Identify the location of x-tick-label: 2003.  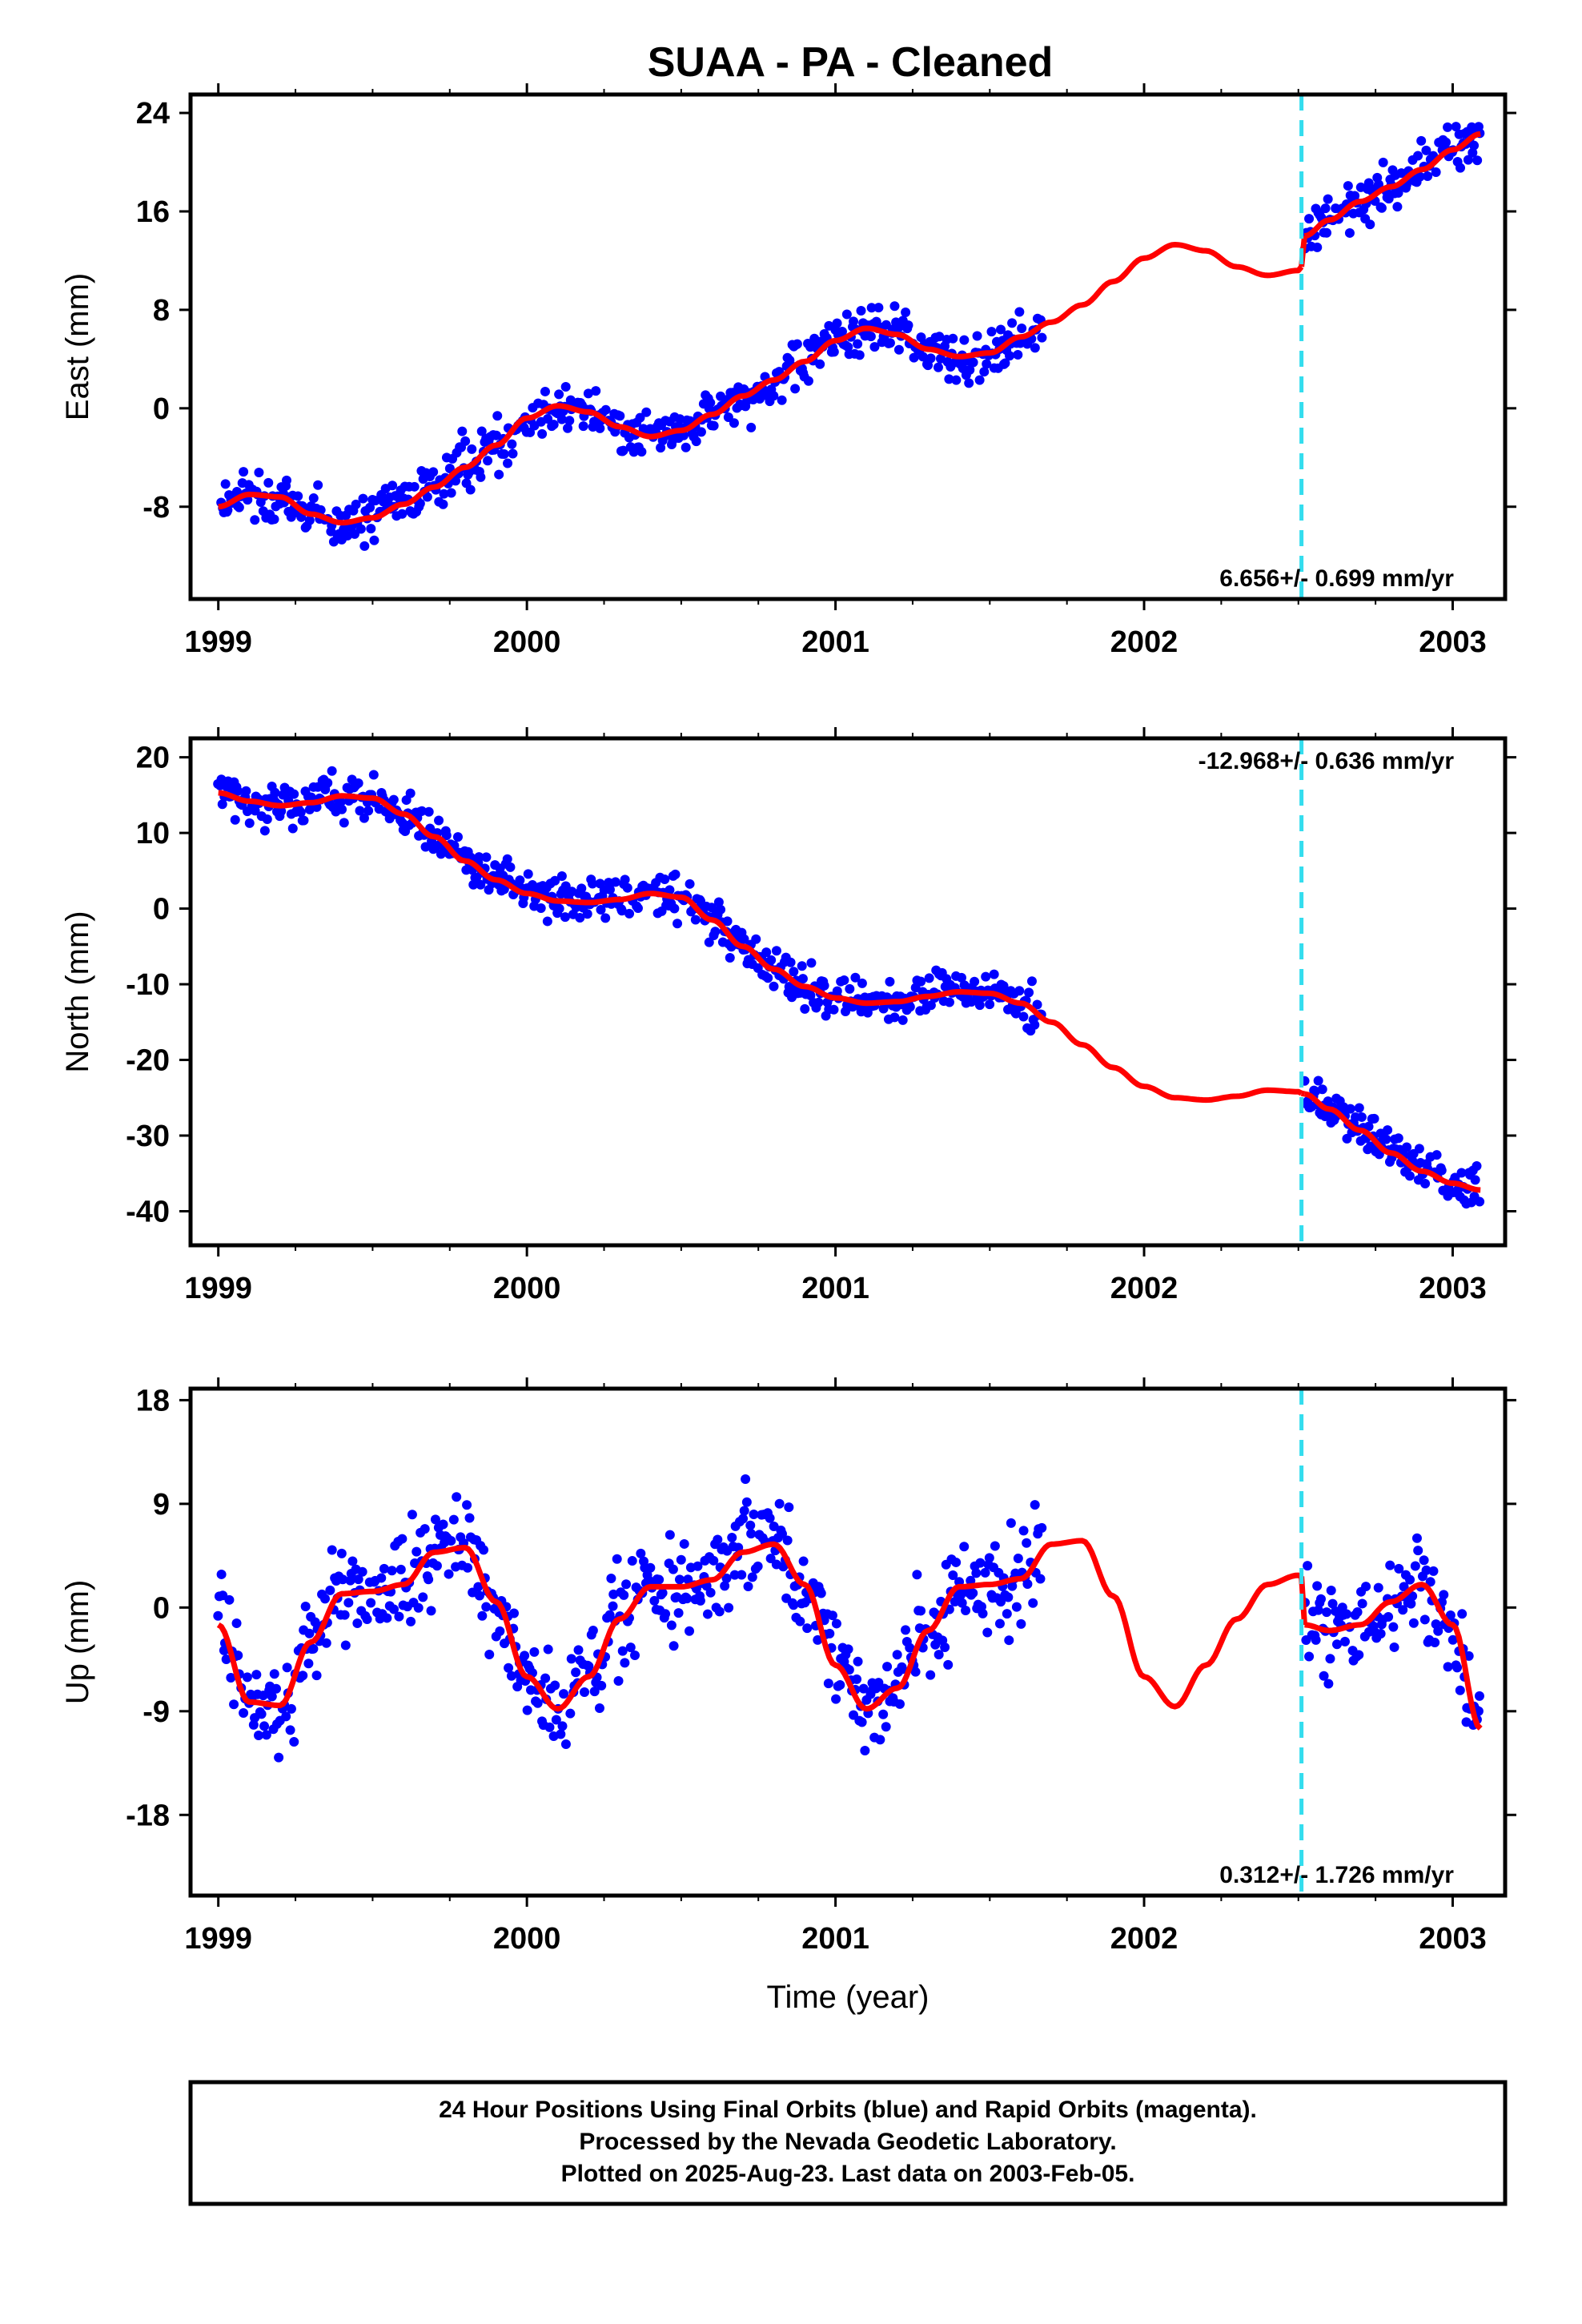
(1453, 1939).